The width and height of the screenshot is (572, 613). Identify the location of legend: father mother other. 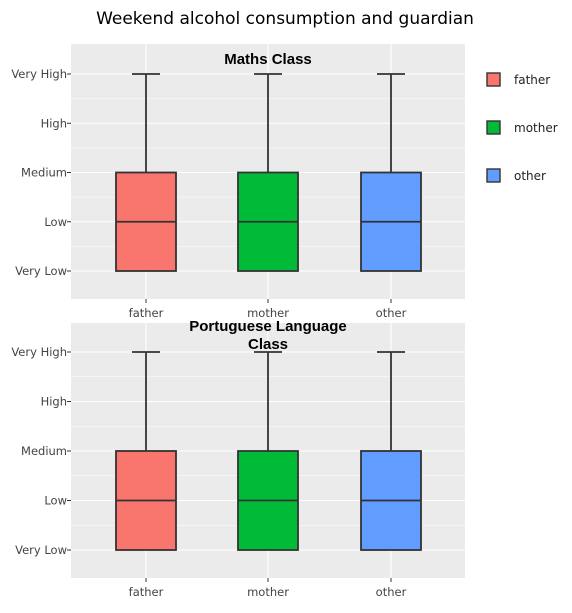
(522, 127).